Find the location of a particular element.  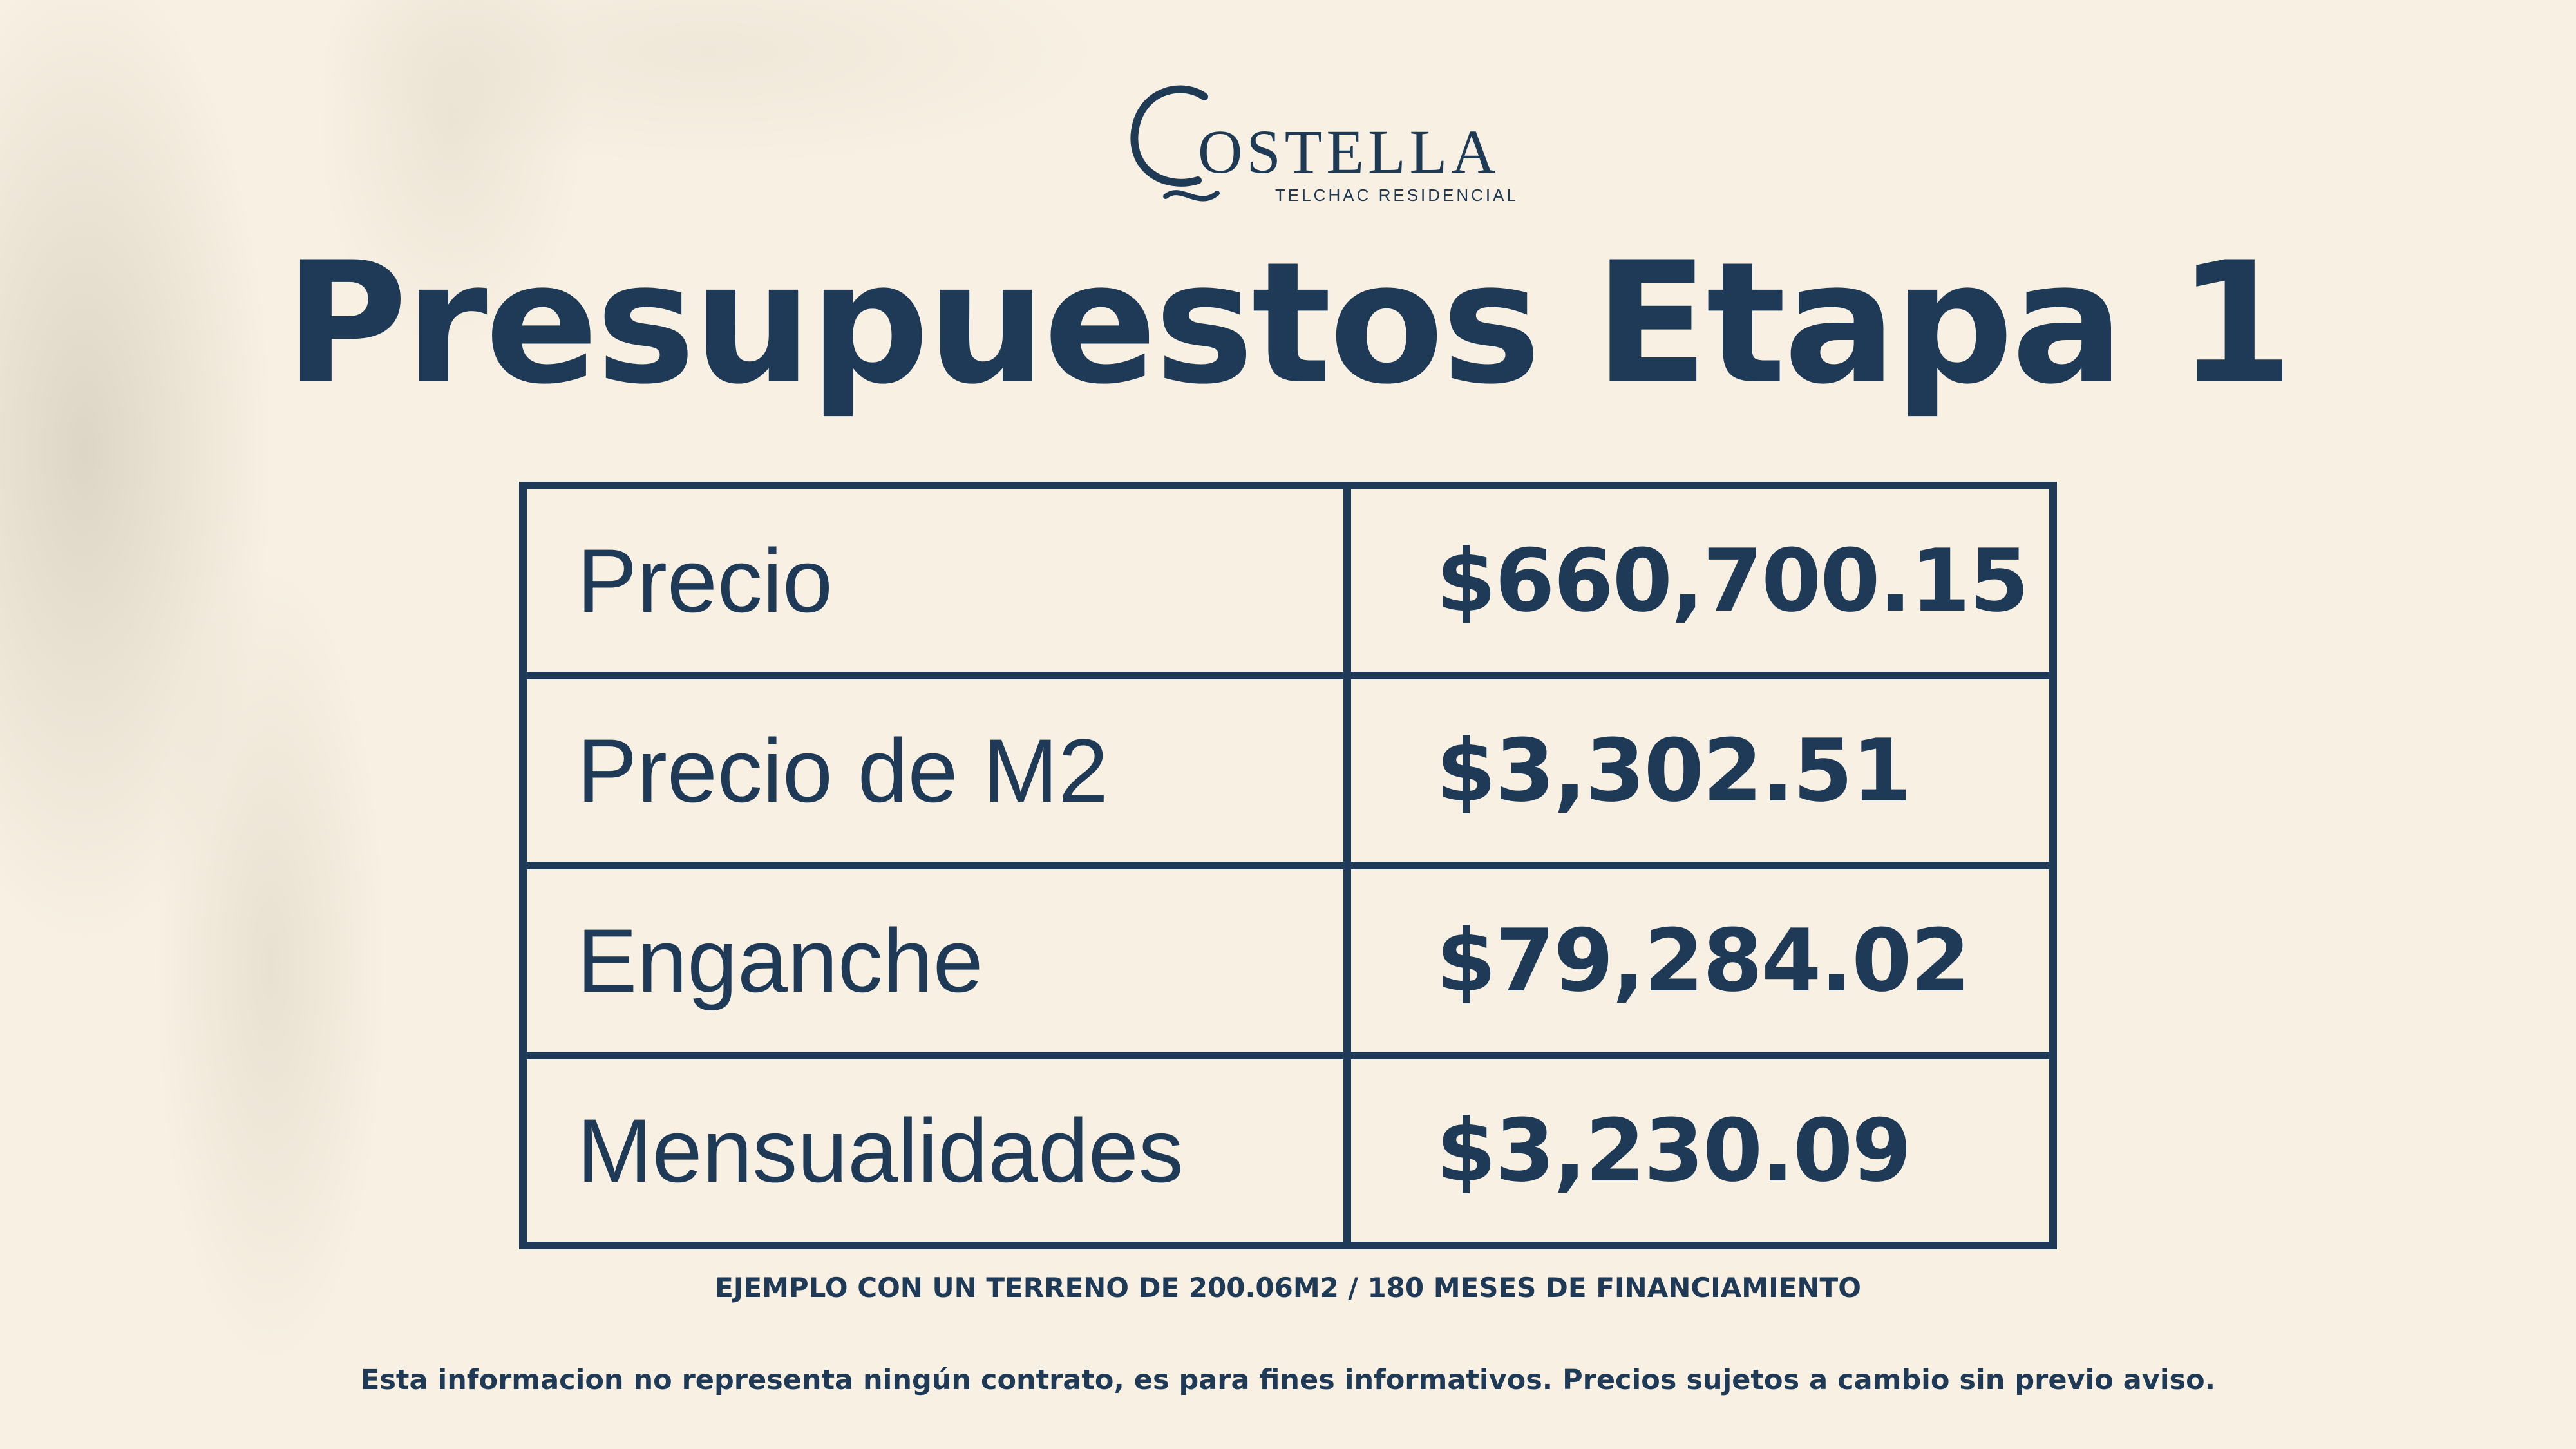

logo-c-wave-icon is located at coordinates (1175, 143).